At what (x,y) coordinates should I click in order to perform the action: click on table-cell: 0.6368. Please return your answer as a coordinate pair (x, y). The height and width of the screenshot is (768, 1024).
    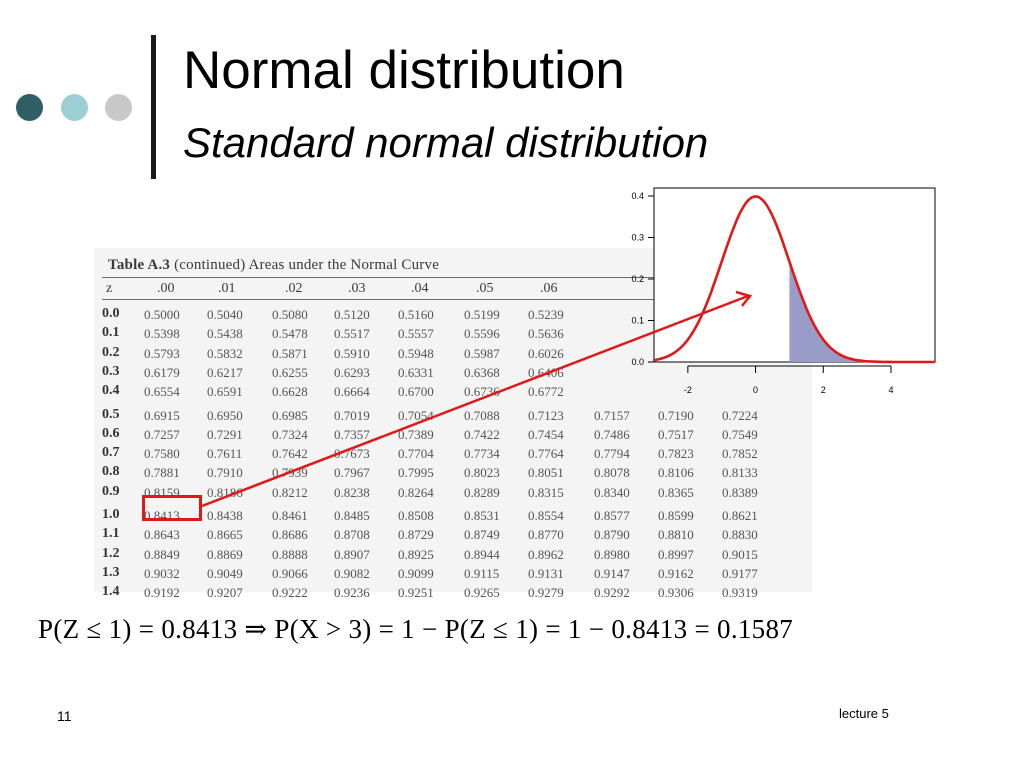
    Looking at the image, I should click on (482, 372).